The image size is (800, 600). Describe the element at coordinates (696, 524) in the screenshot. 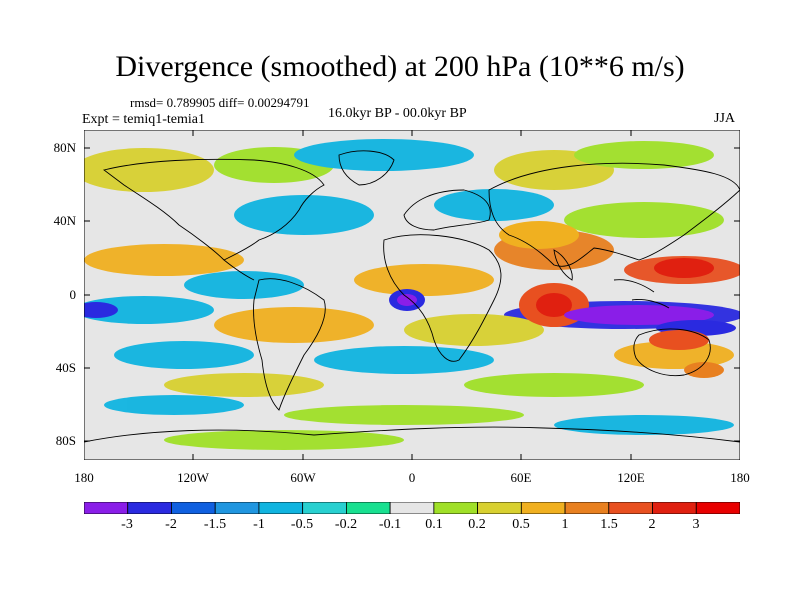

I see `colorbar-label: 3` at that location.